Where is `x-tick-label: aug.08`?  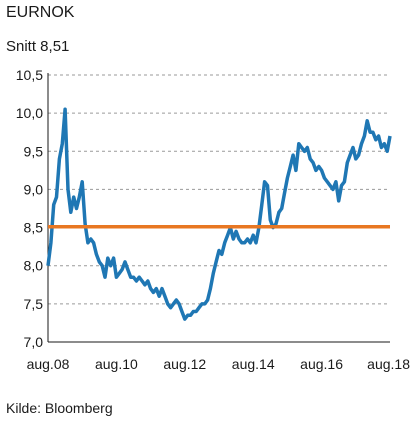 x-tick-label: aug.08 is located at coordinates (48, 364).